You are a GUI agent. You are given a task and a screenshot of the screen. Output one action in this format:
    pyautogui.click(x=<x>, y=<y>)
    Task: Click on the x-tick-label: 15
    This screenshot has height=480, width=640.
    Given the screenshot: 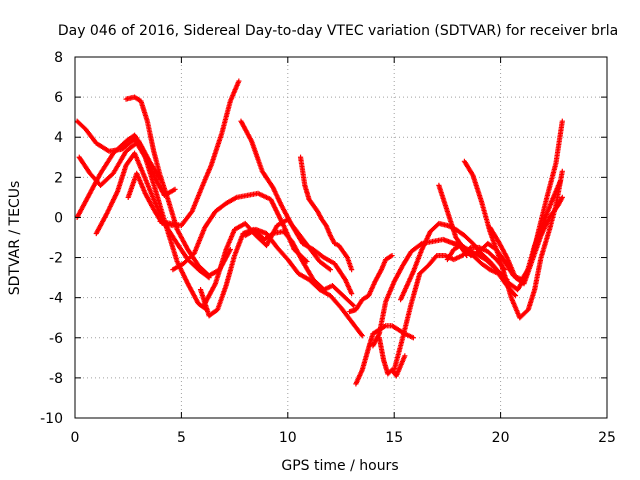 What is the action you would take?
    pyautogui.click(x=394, y=438)
    